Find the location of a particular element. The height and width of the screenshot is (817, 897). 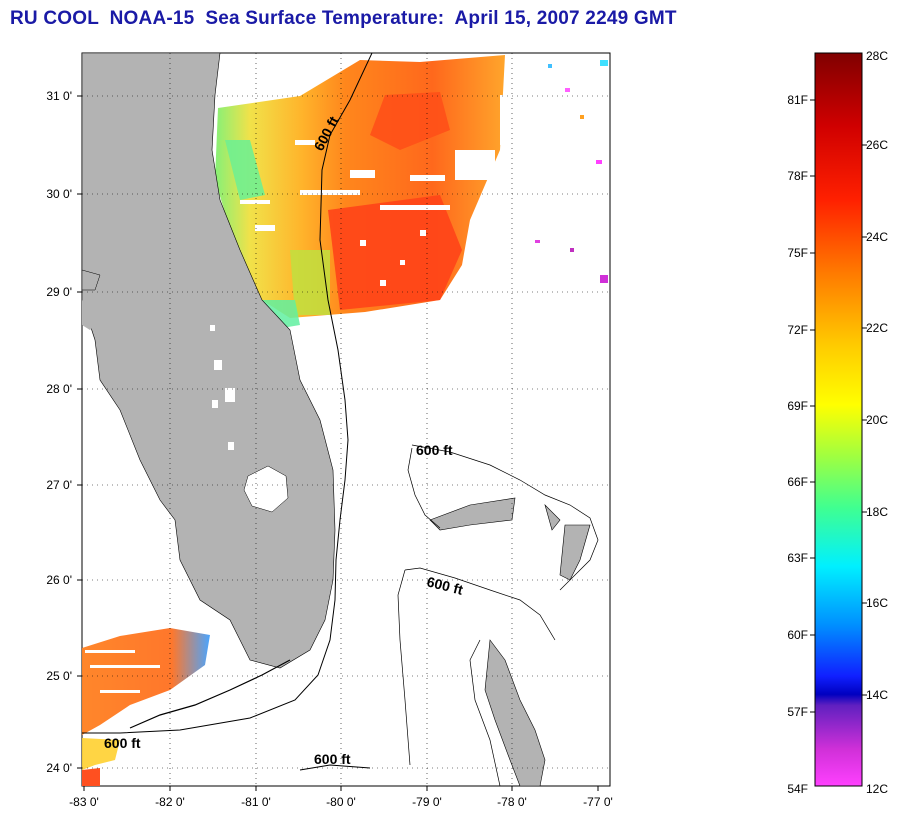

c-label: 20C is located at coordinates (877, 420).